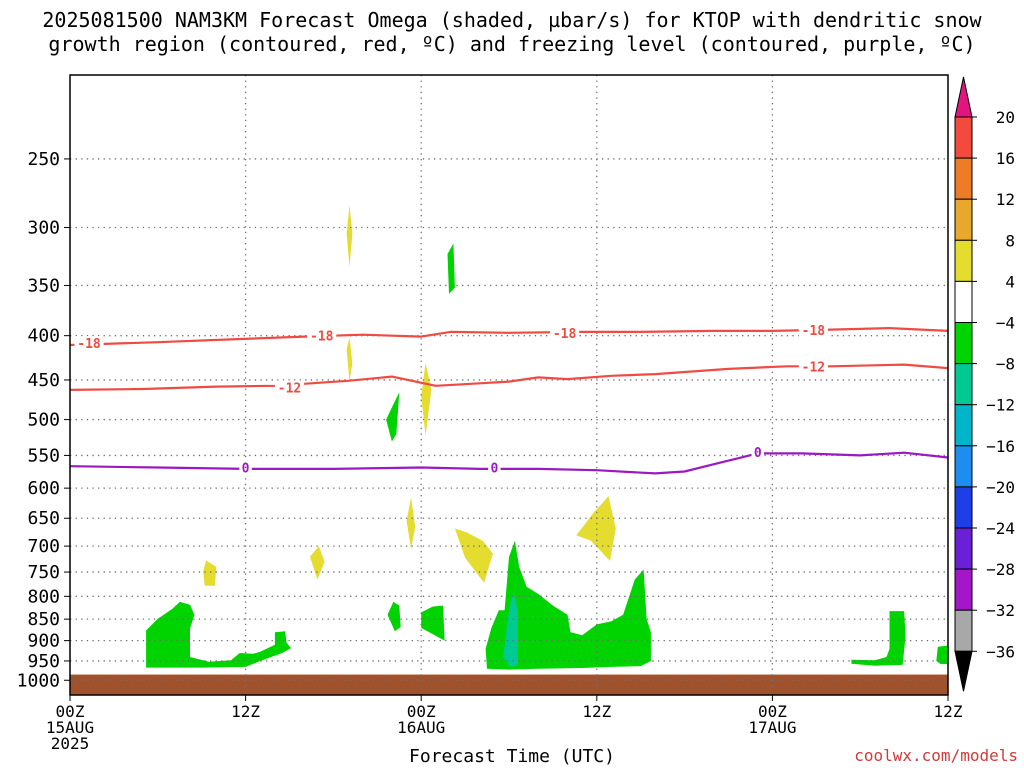  I want to click on colorbar-label: 16, so click(1005, 158).